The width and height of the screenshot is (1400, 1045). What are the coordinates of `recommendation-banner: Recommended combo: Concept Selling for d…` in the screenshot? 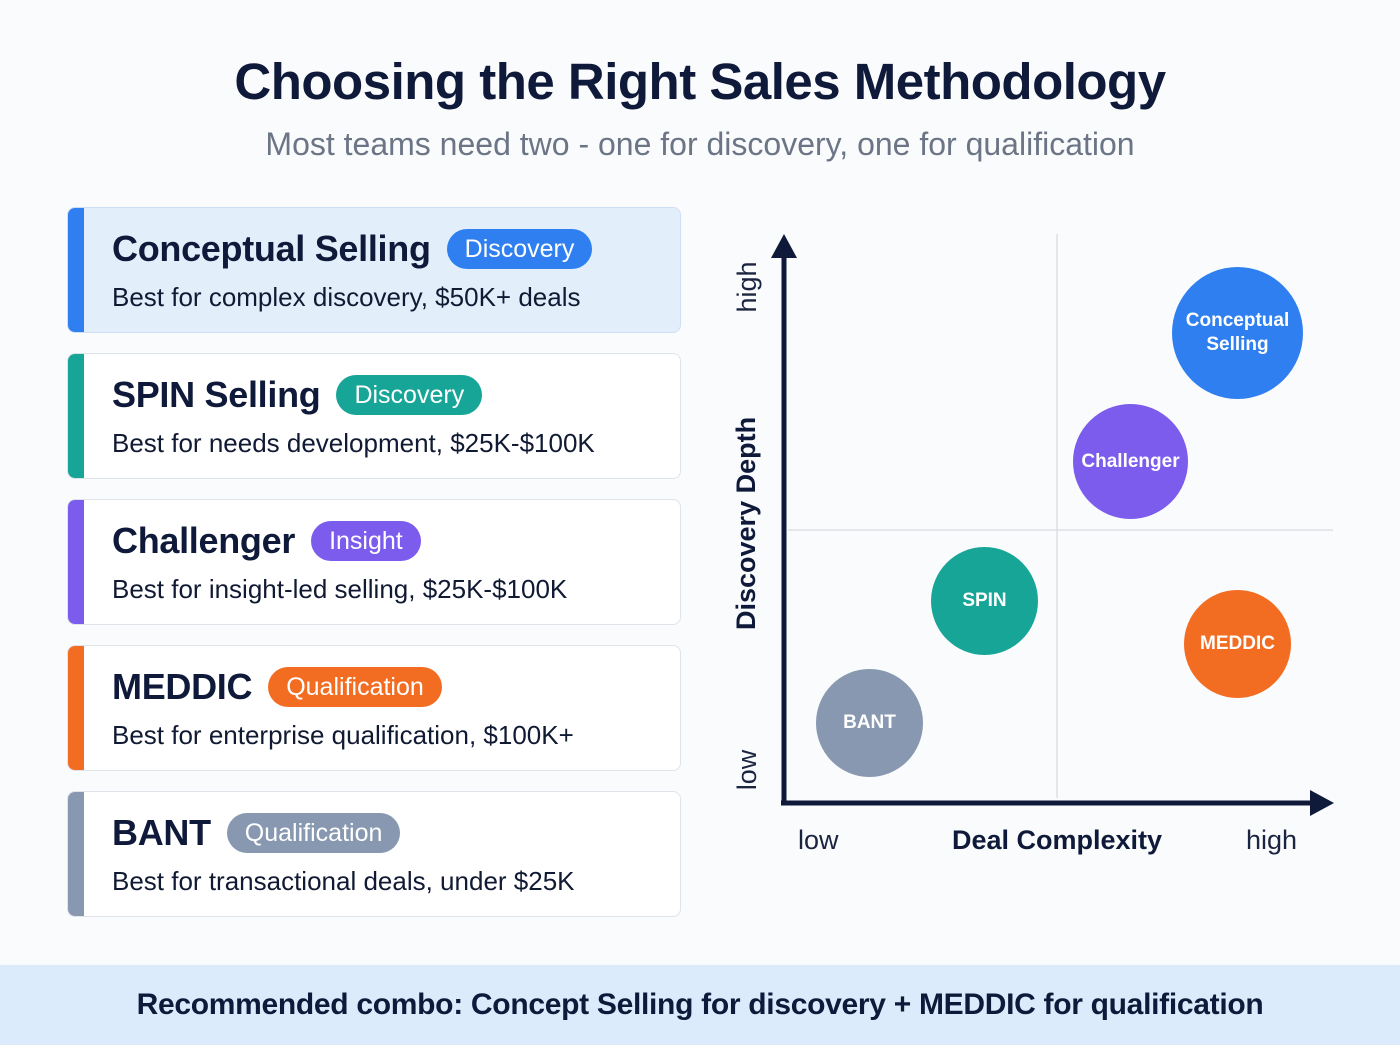 It's located at (700, 1005).